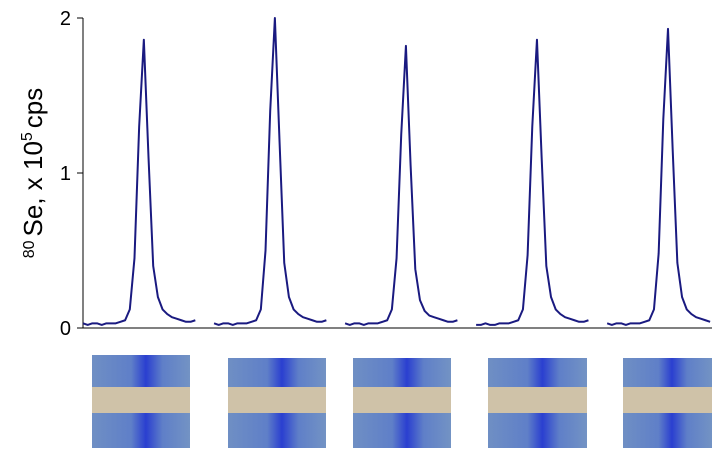  What do you see at coordinates (27, 136) in the screenshot?
I see `y-label-exponent: 5` at bounding box center [27, 136].